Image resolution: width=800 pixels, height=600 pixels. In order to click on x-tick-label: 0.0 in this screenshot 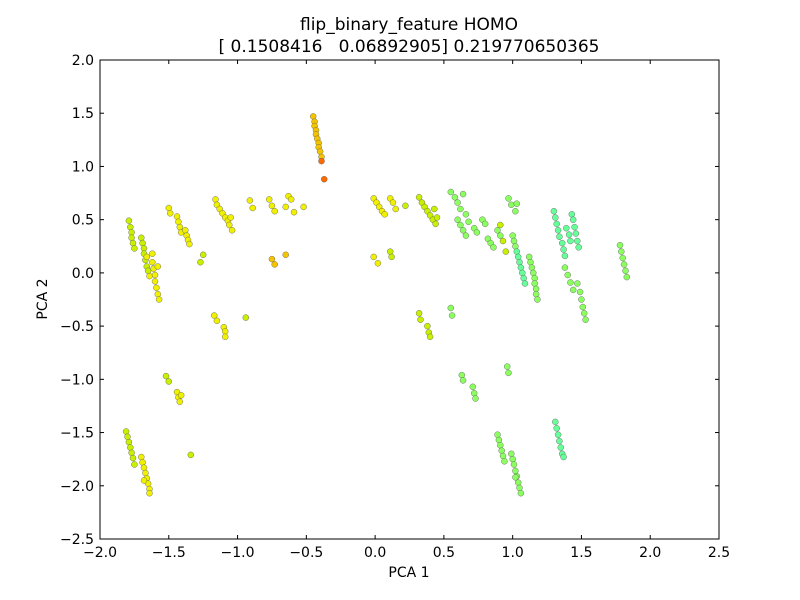, I will do `click(375, 553)`.